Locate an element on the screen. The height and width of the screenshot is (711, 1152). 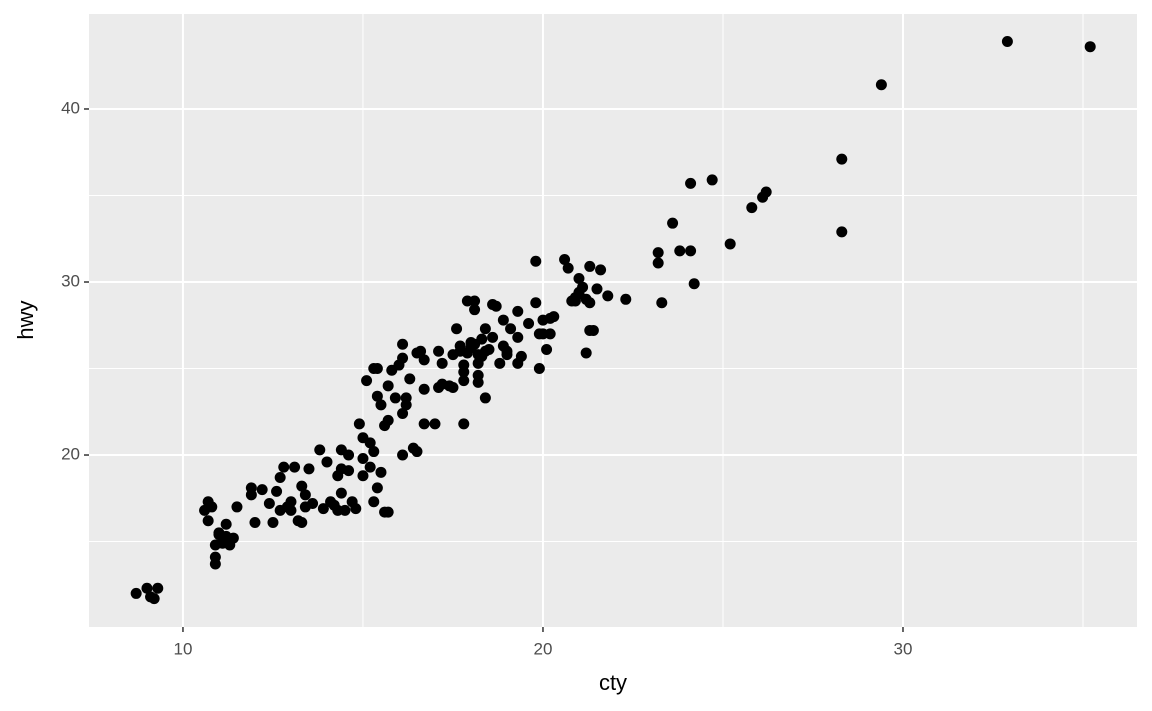
y-tick-label: 20 is located at coordinates (70, 454).